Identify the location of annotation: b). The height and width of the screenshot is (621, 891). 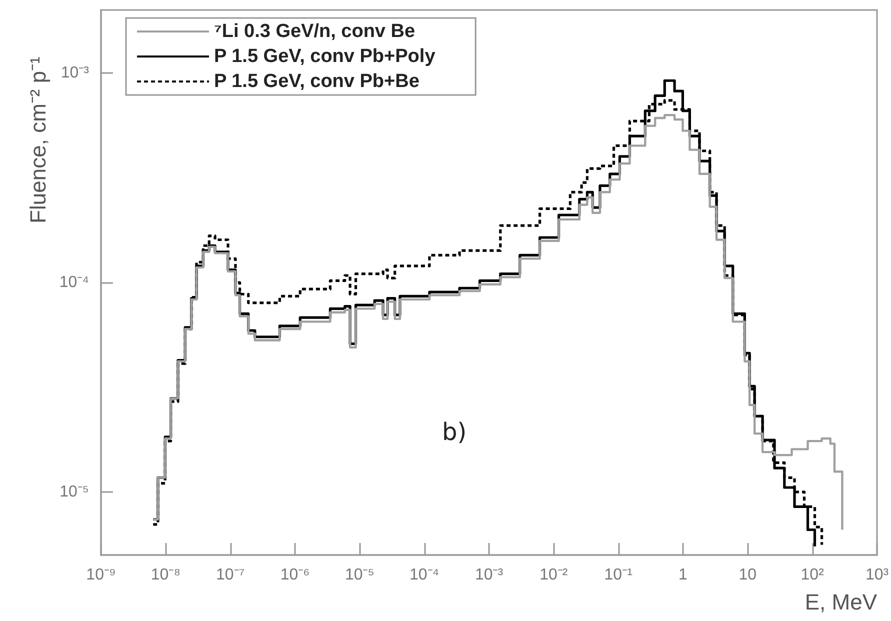
(454, 432).